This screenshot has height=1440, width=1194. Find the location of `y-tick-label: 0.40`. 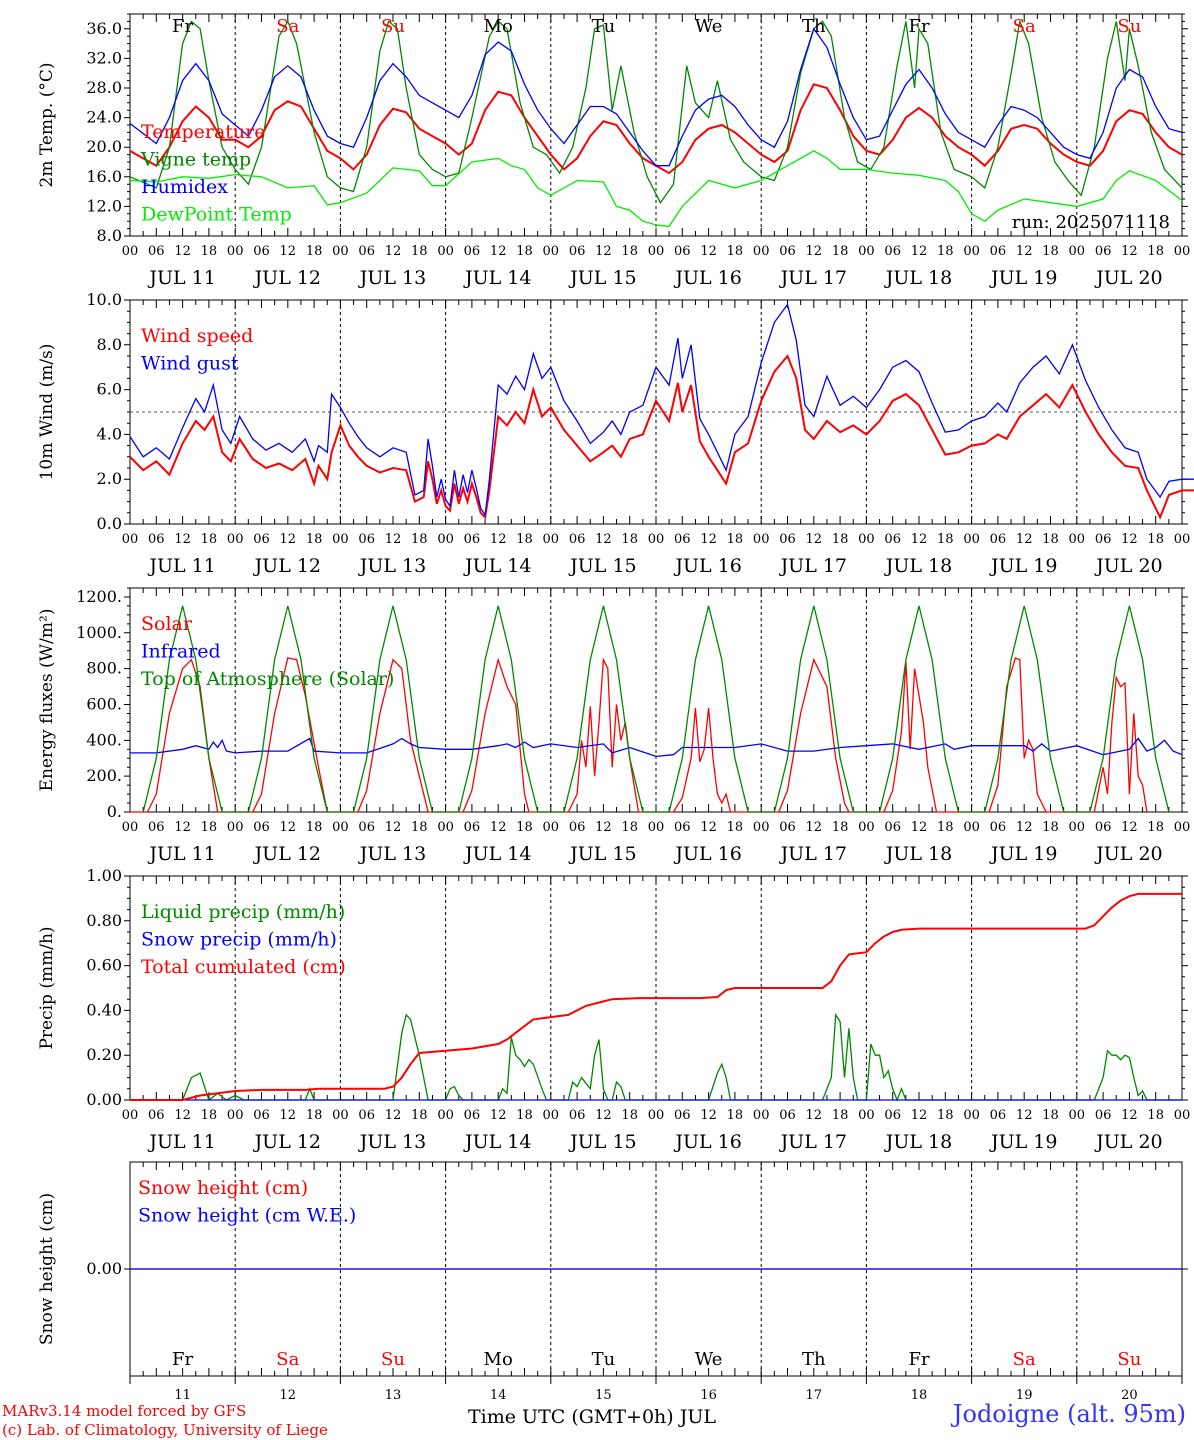

y-tick-label: 0.40 is located at coordinates (104, 1009).